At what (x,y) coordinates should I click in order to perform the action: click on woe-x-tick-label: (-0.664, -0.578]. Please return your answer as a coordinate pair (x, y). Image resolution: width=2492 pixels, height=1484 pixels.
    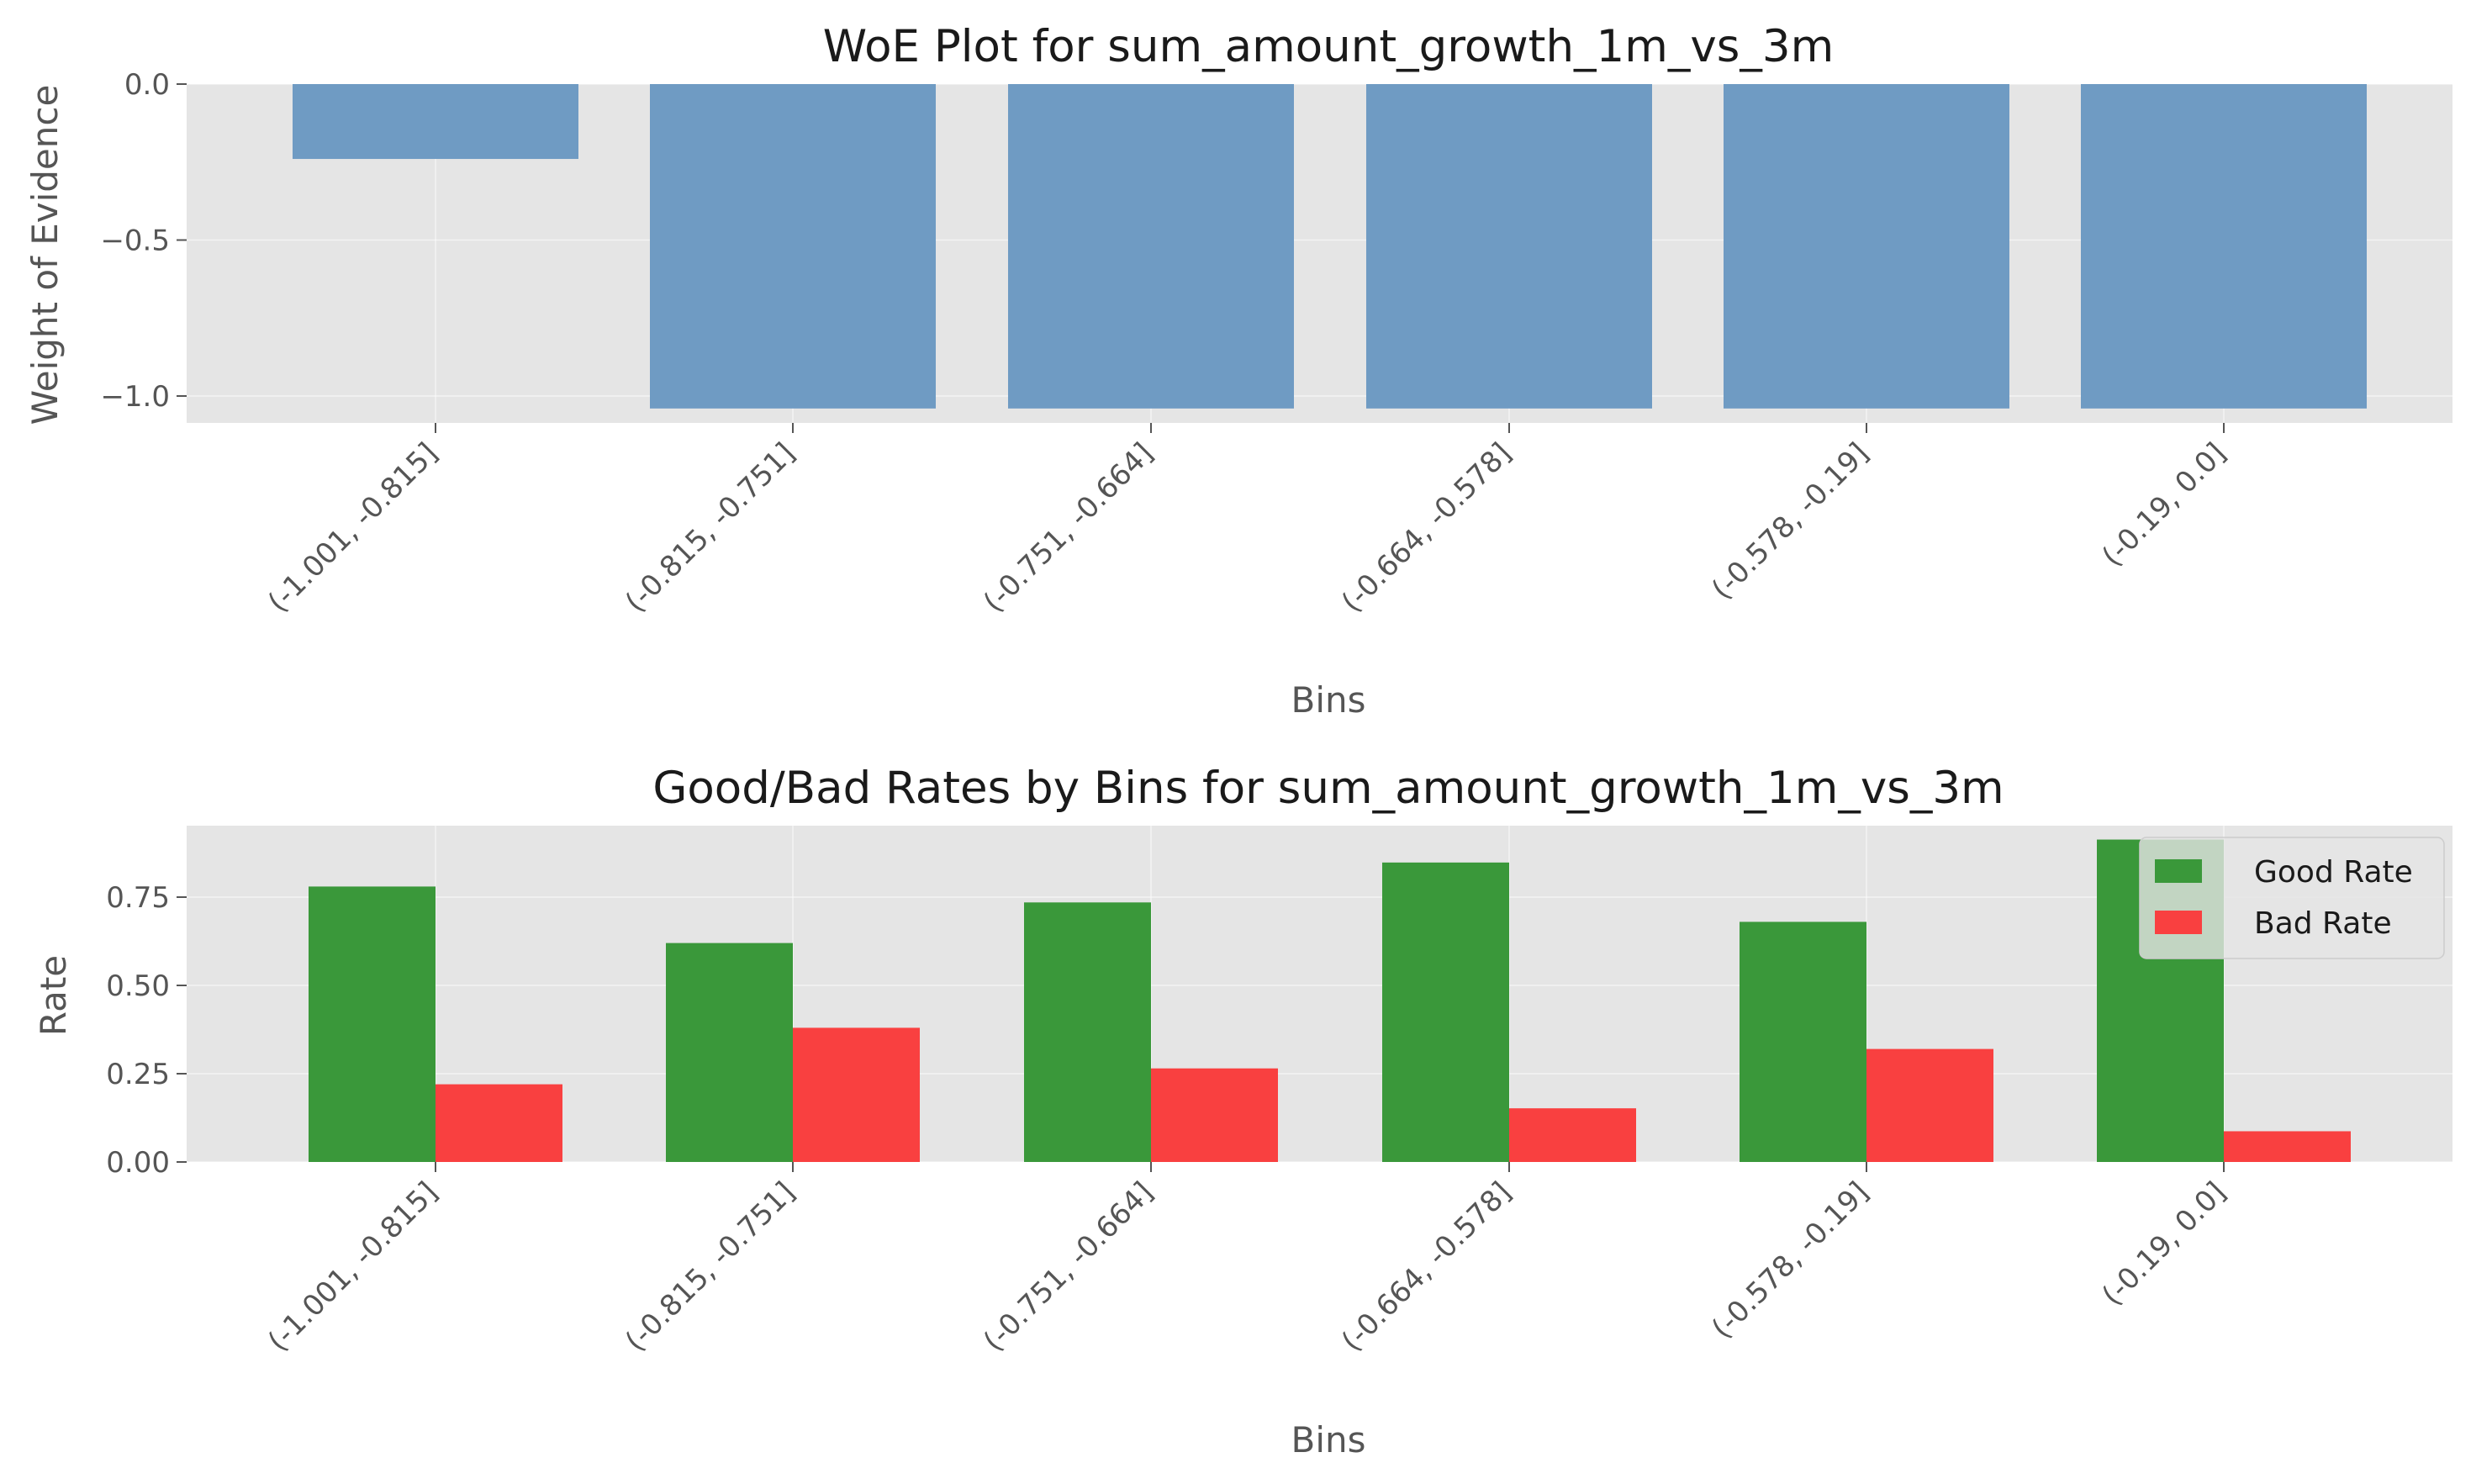
    Looking at the image, I should click on (1426, 527).